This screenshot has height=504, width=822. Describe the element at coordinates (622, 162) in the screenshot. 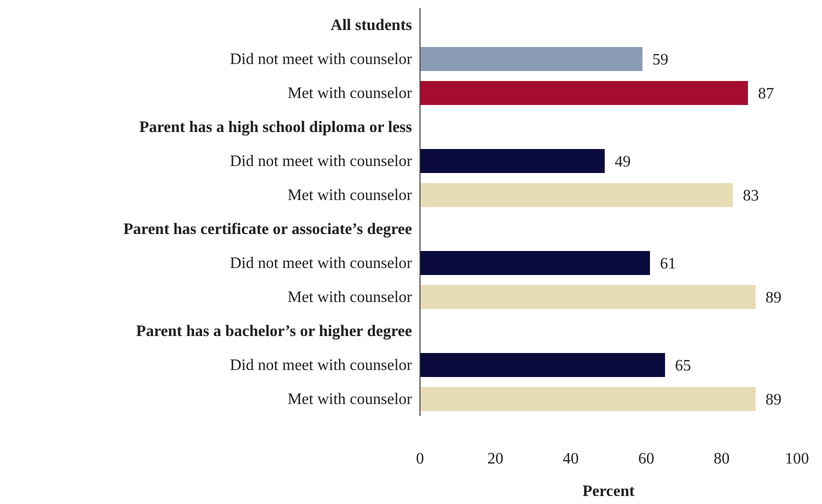

I see `data-label: 49` at that location.